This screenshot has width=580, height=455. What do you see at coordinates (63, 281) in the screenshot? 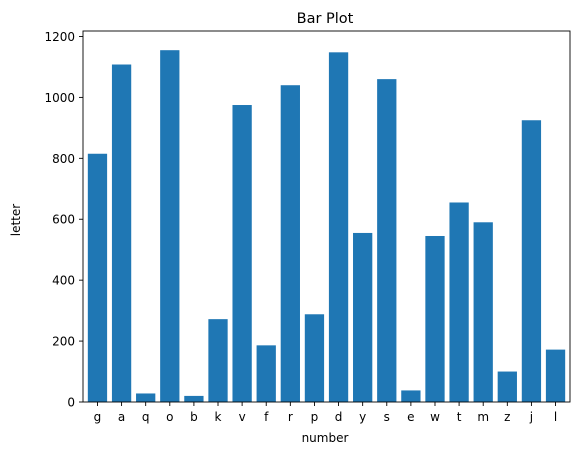
I see `y-tick-label: 400` at bounding box center [63, 281].